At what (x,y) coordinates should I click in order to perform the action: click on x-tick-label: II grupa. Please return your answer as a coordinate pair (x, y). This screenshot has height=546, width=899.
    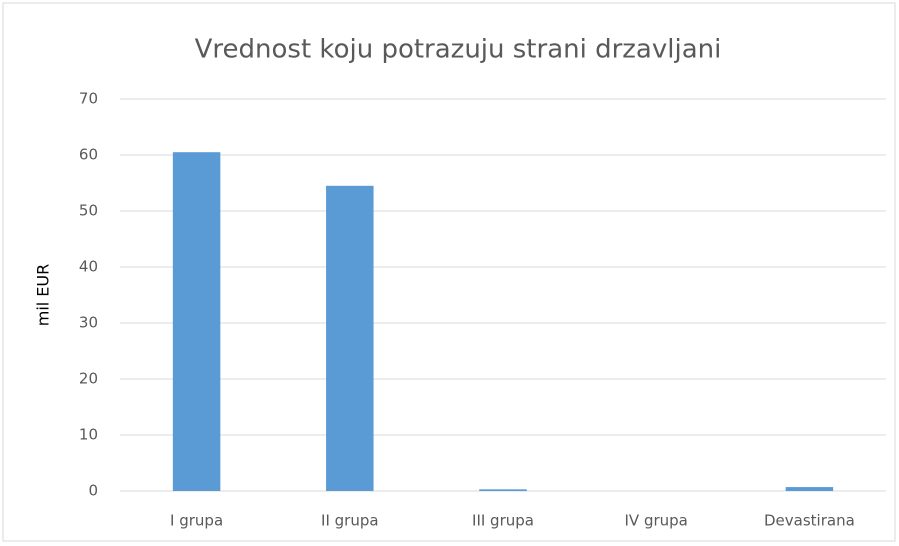
    Looking at the image, I should click on (350, 521).